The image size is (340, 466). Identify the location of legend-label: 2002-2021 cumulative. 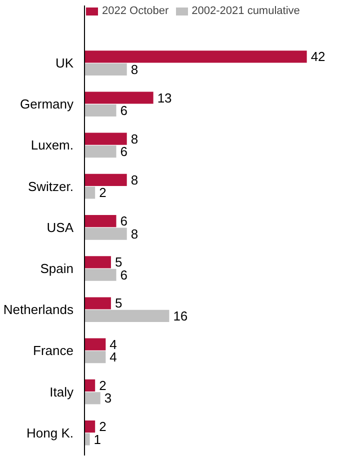
(246, 11).